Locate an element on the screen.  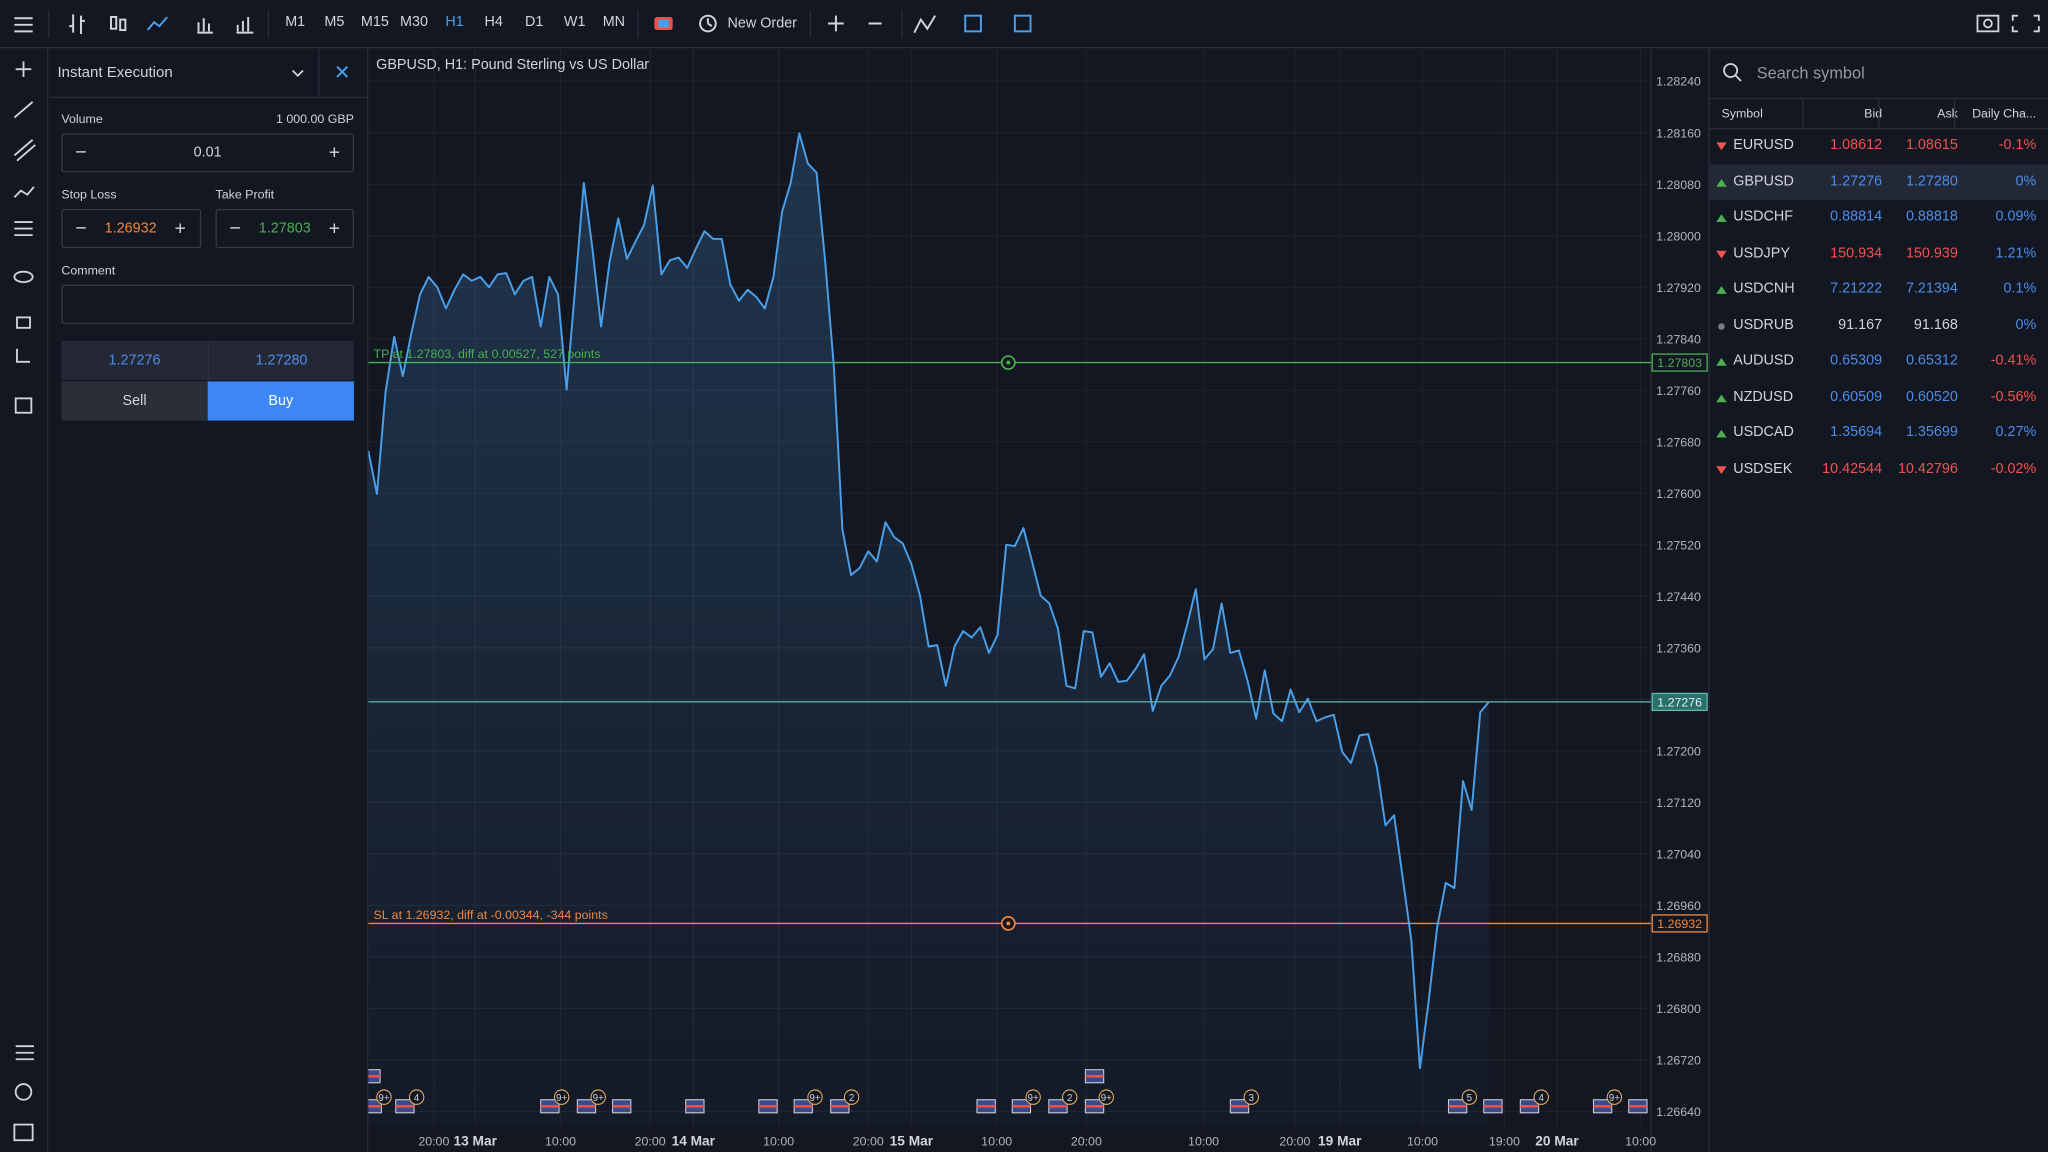
timeframe-button: M5 is located at coordinates (334, 22).